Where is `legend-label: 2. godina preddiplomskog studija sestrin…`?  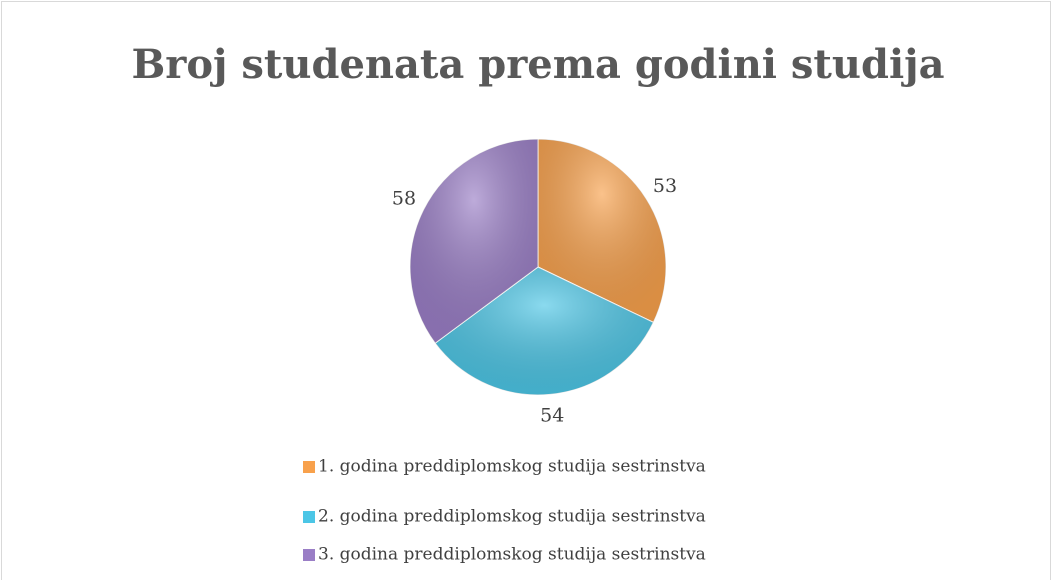
legend-label: 2. godina preddiplomskog studija sestrin… is located at coordinates (512, 517).